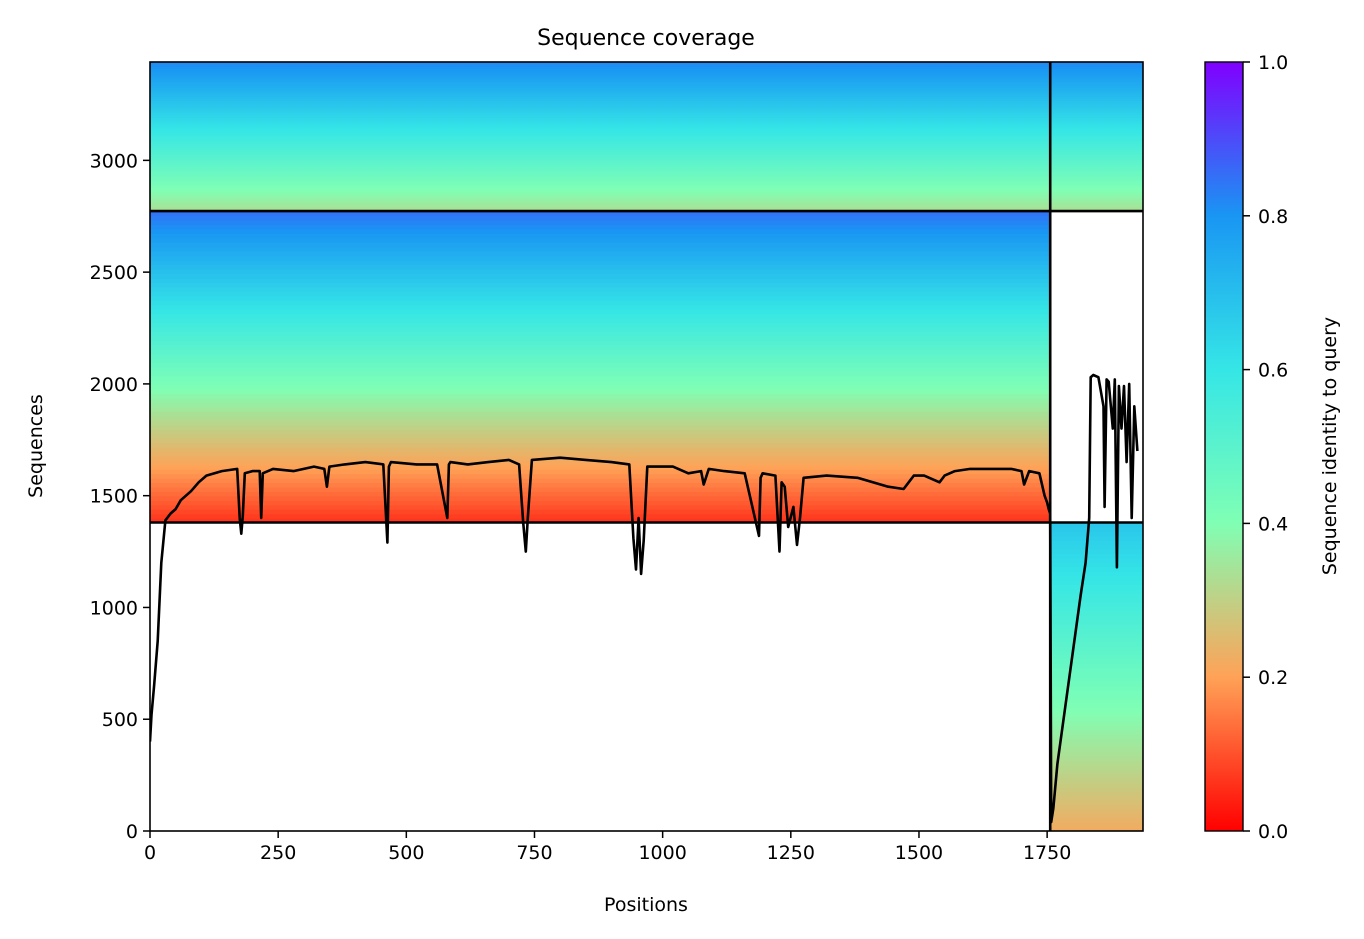 The width and height of the screenshot is (1364, 939). What do you see at coordinates (1273, 524) in the screenshot?
I see `colorbar-tick-label: 0.4` at bounding box center [1273, 524].